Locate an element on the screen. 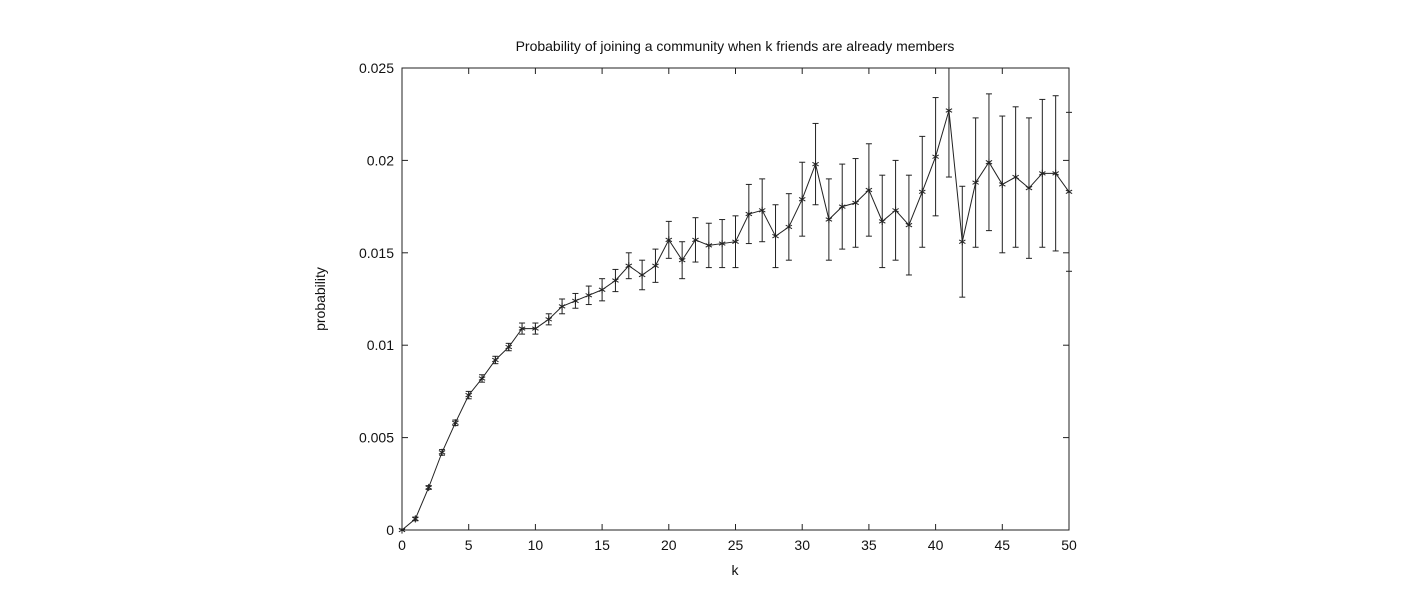  x-tick-label: 35 is located at coordinates (869, 545).